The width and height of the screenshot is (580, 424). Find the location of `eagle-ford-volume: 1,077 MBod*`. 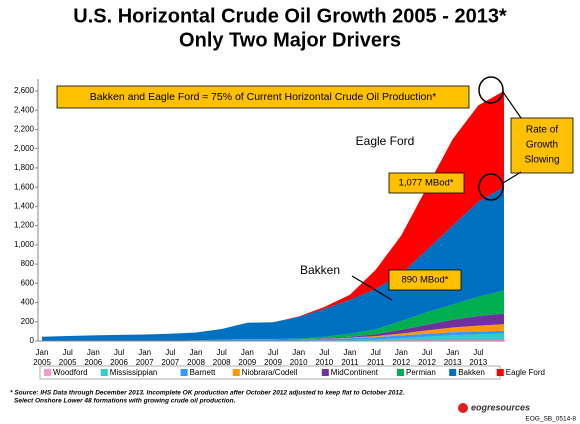

eagle-ford-volume: 1,077 MBod* is located at coordinates (426, 183).